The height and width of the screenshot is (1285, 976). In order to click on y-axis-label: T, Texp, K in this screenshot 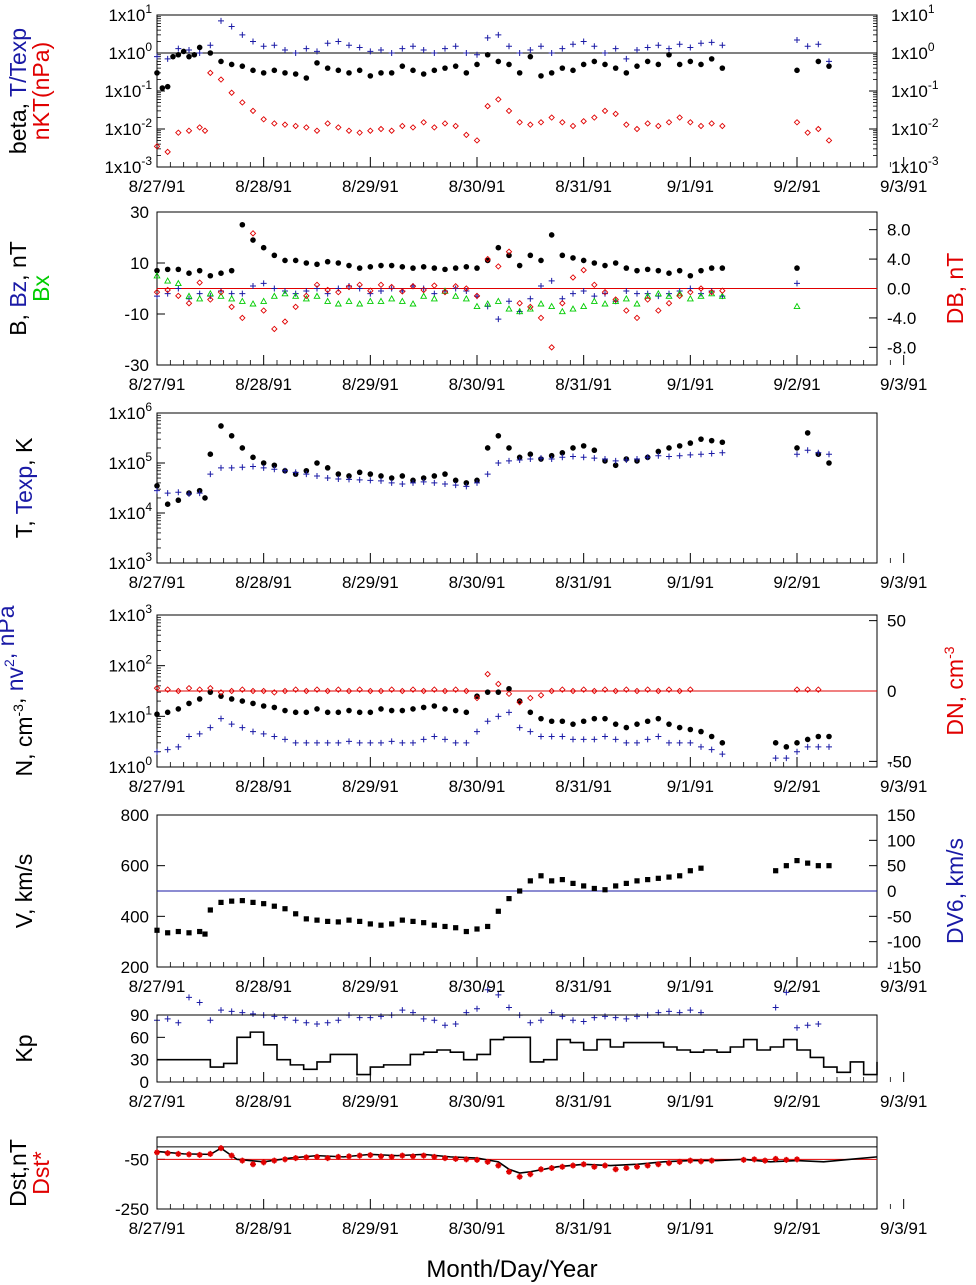, I will do `click(24, 487)`.